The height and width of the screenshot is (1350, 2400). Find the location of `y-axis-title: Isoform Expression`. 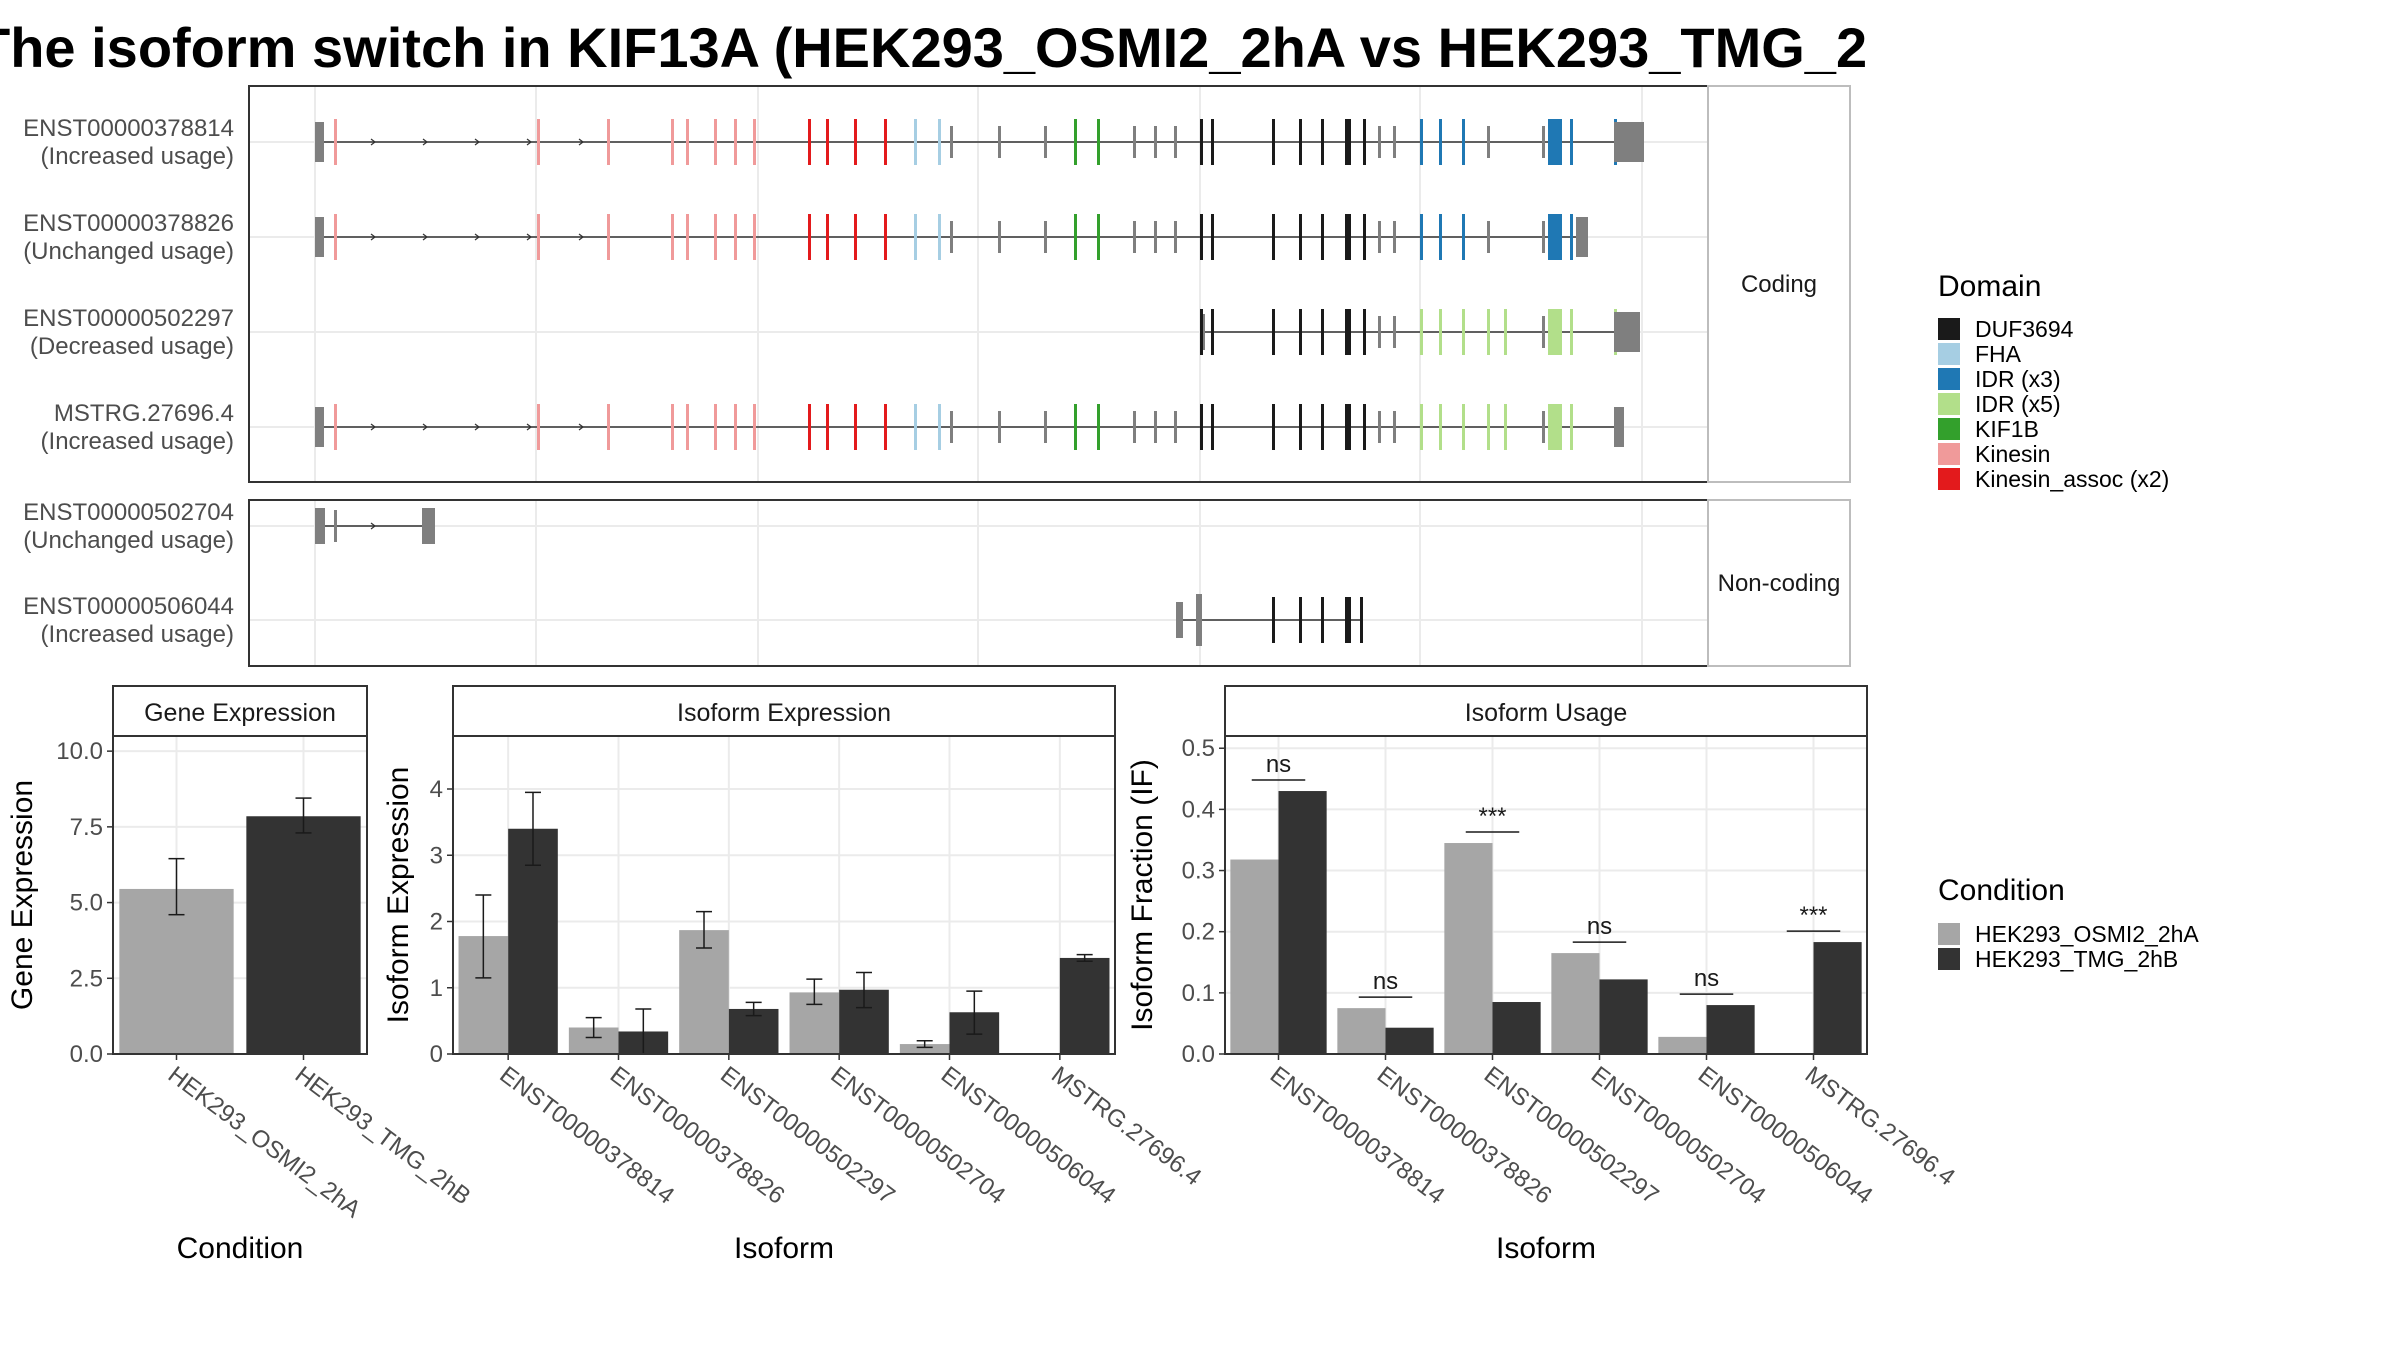

y-axis-title: Isoform Expression is located at coordinates (398, 895).